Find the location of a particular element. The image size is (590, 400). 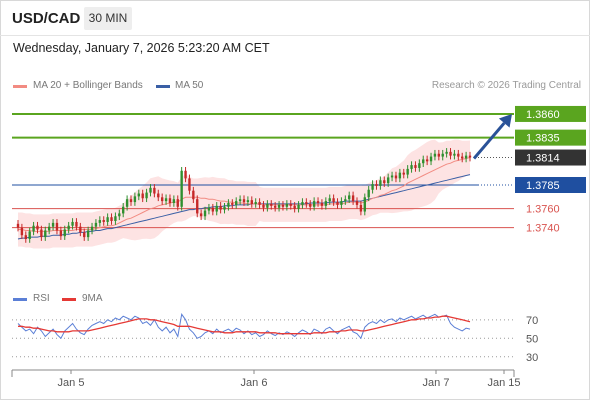

rsi-tick-label-50: 50 is located at coordinates (532, 339).